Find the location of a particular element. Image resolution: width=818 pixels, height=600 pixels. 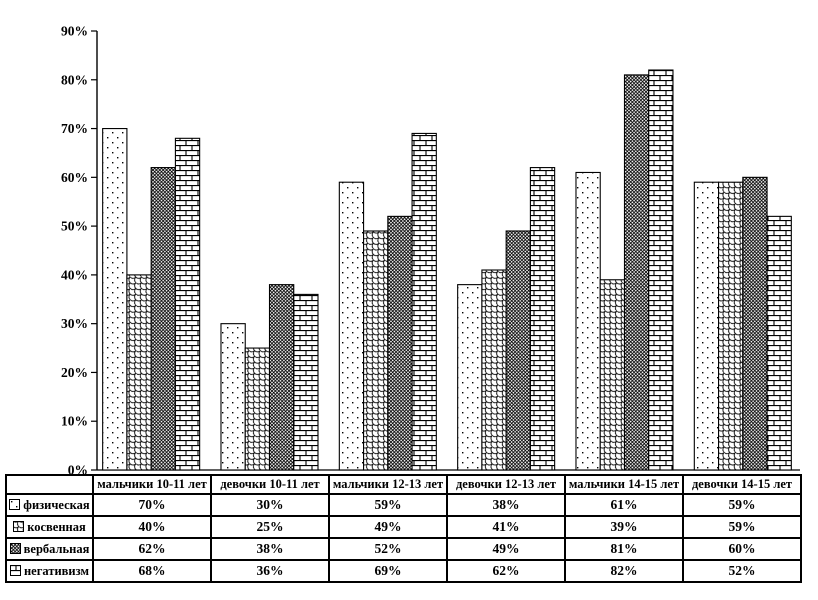

value-cell: 69% is located at coordinates (388, 571).